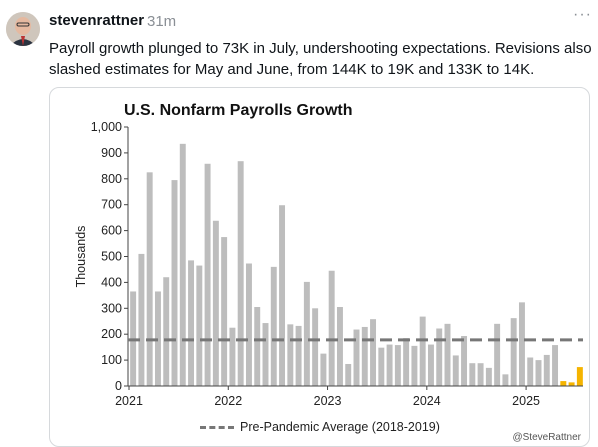 Image resolution: width=598 pixels, height=447 pixels. Describe the element at coordinates (111, 153) in the screenshot. I see `y-tick-label: 900` at that location.